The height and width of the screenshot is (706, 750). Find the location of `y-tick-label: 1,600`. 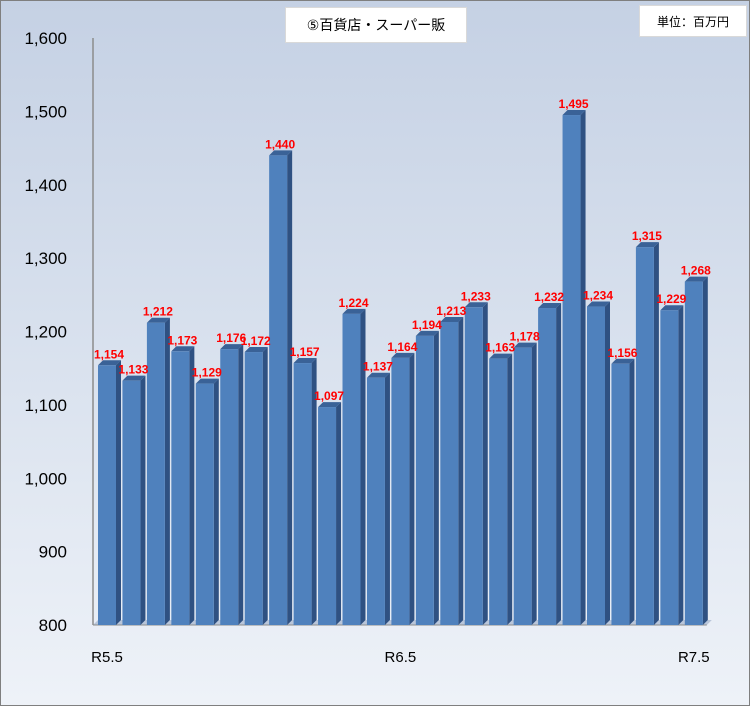

y-tick-label: 1,600 is located at coordinates (45, 38).